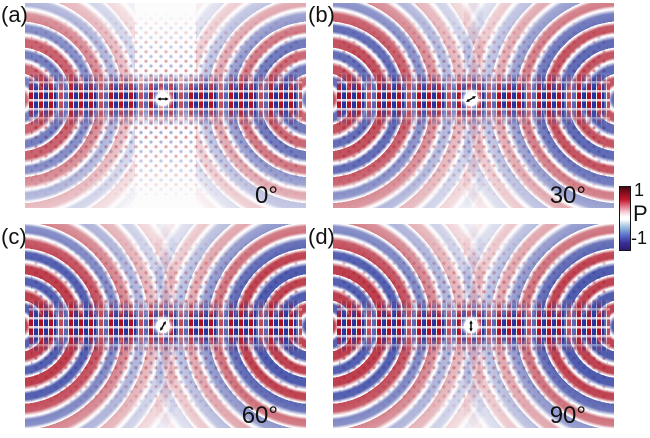  Describe the element at coordinates (266, 195) in the screenshot. I see `angle-label: 0°` at that location.